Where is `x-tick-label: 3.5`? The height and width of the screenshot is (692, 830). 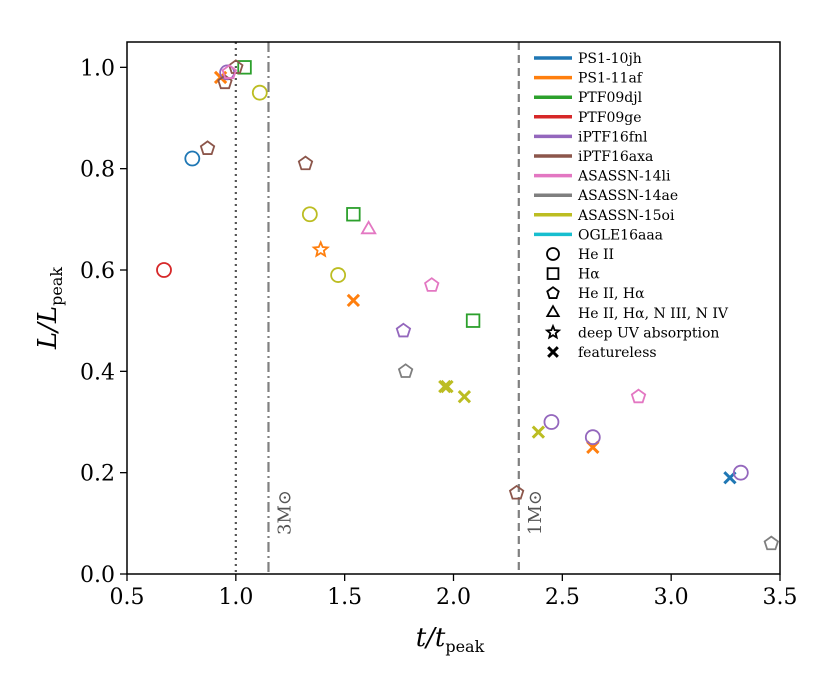 x-tick-label: 3.5 is located at coordinates (780, 597).